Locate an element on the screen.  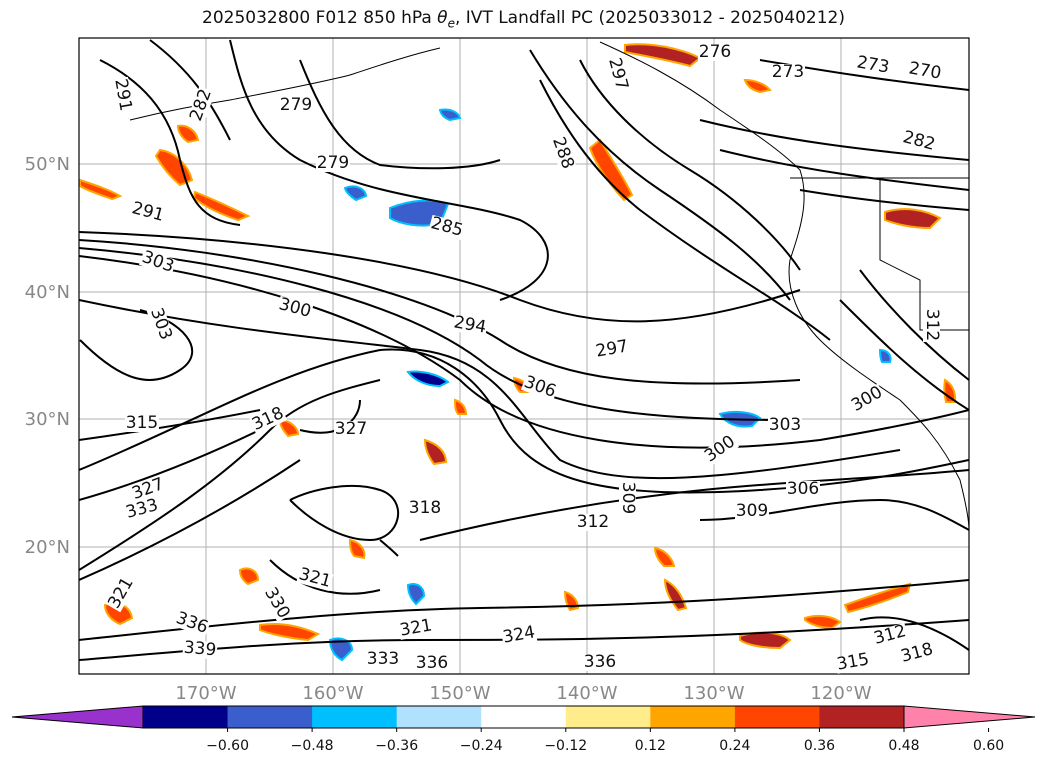
colorbar-tick-label: 0.60 is located at coordinates (988, 746).